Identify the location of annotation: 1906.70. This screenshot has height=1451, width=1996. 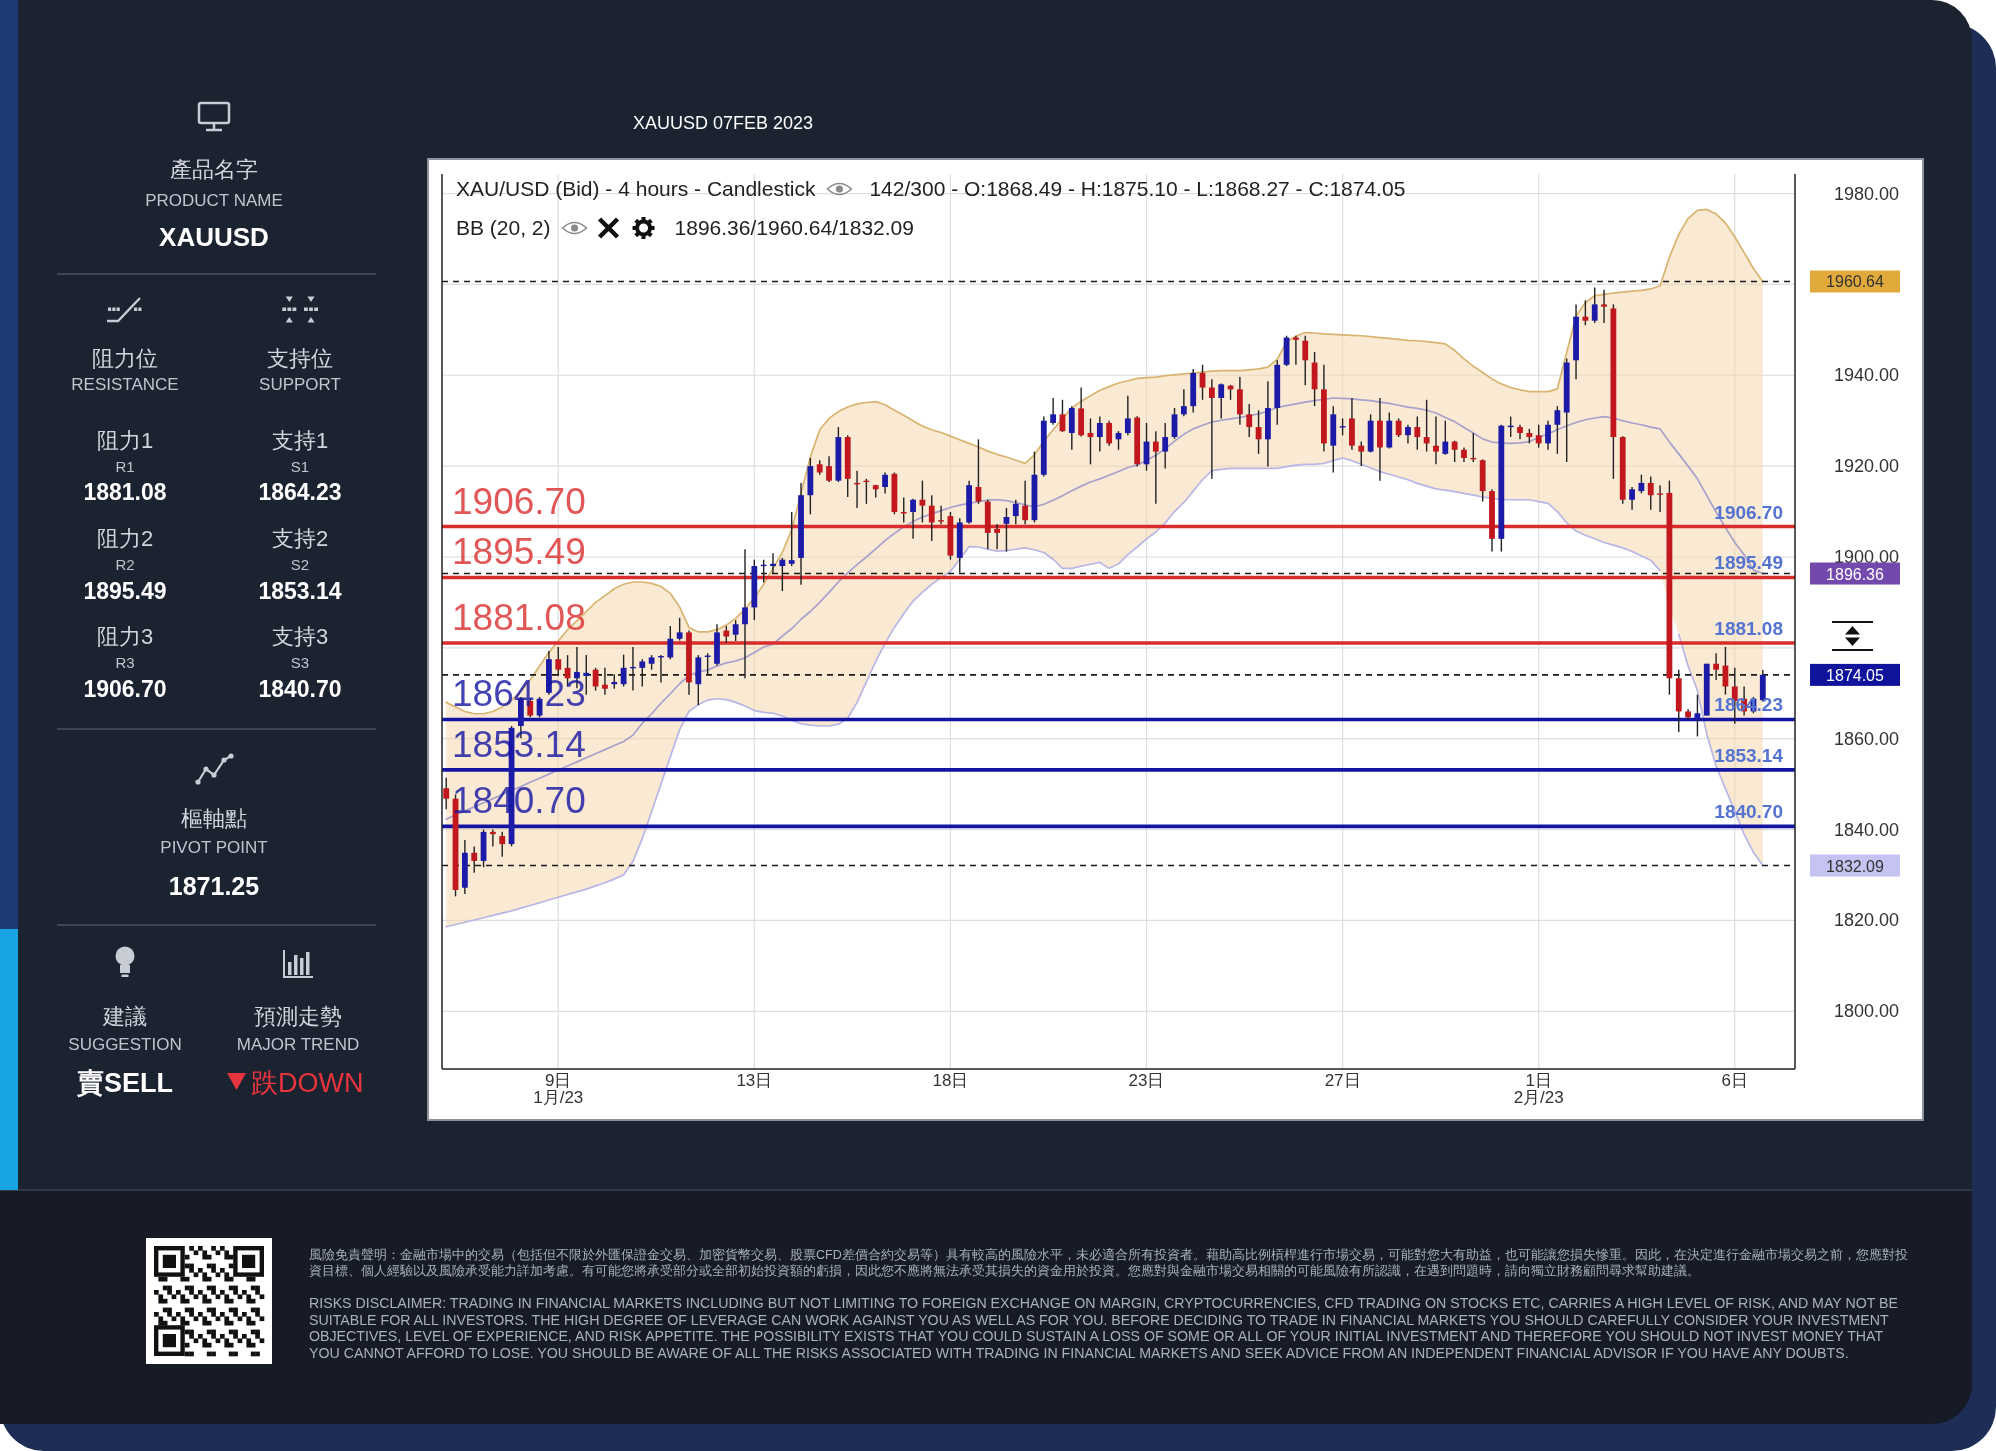
(519, 501).